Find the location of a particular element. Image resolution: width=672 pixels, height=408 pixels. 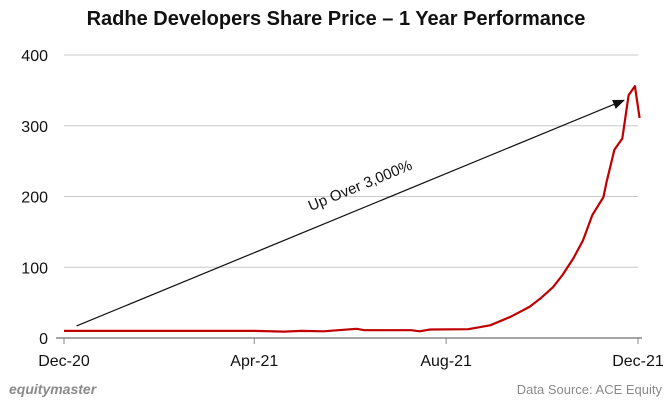

x-tick-label: Dec-21 is located at coordinates (638, 361).